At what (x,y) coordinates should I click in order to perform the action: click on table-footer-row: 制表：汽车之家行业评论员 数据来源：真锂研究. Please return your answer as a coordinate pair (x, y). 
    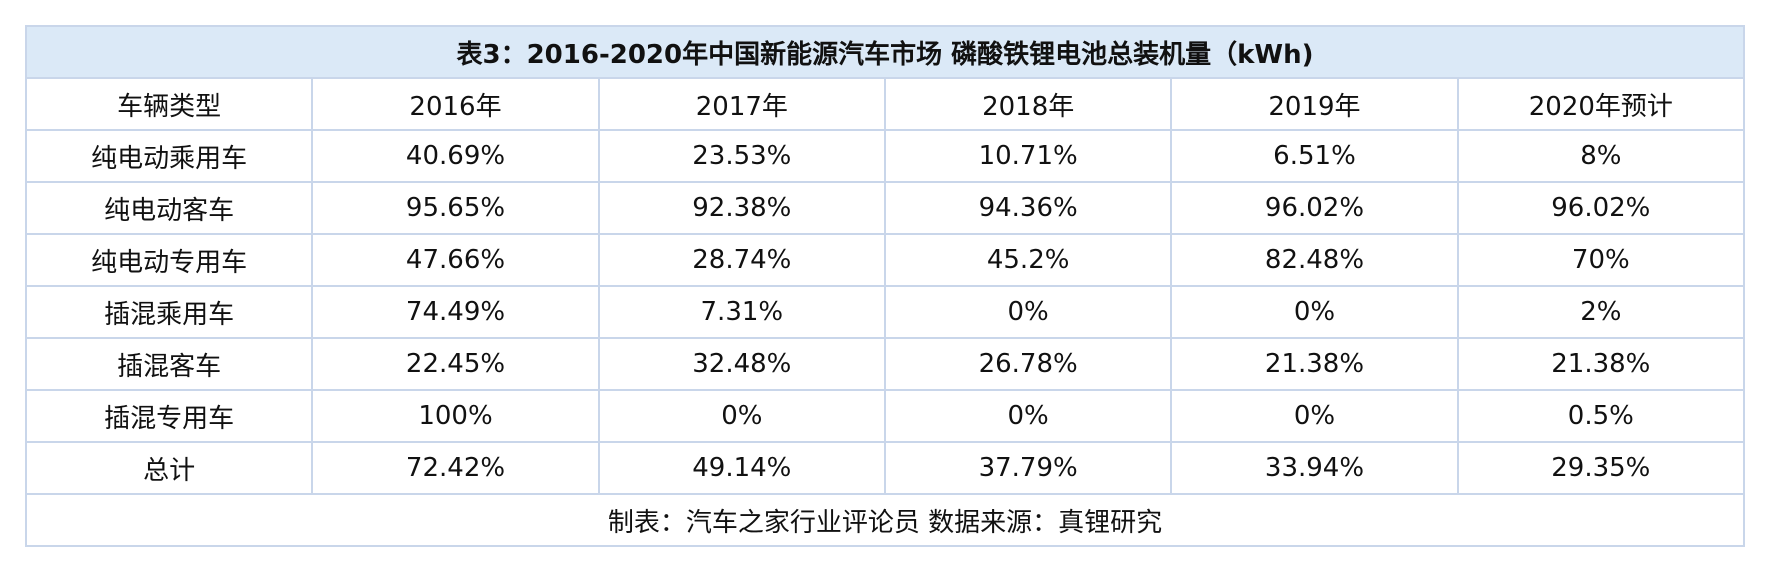
    Looking at the image, I should click on (885, 520).